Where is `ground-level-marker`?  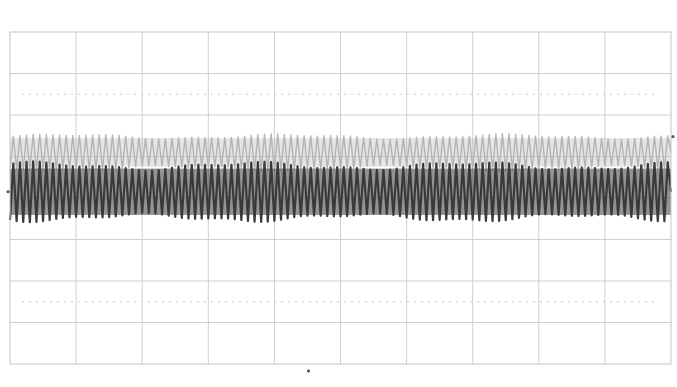 ground-level-marker is located at coordinates (8, 192).